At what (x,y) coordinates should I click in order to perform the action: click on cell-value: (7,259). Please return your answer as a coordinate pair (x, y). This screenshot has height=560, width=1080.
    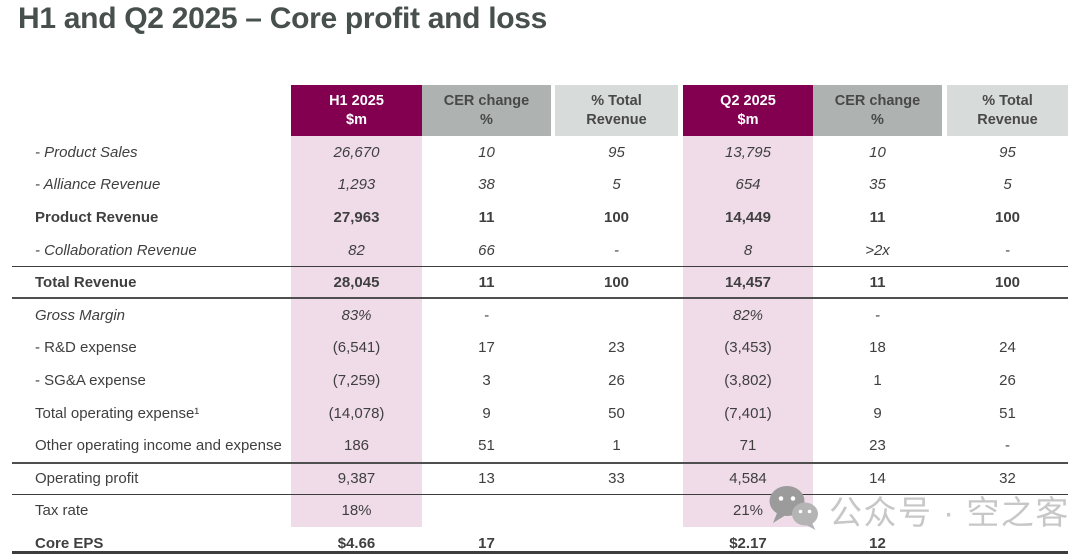
    Looking at the image, I should click on (356, 380).